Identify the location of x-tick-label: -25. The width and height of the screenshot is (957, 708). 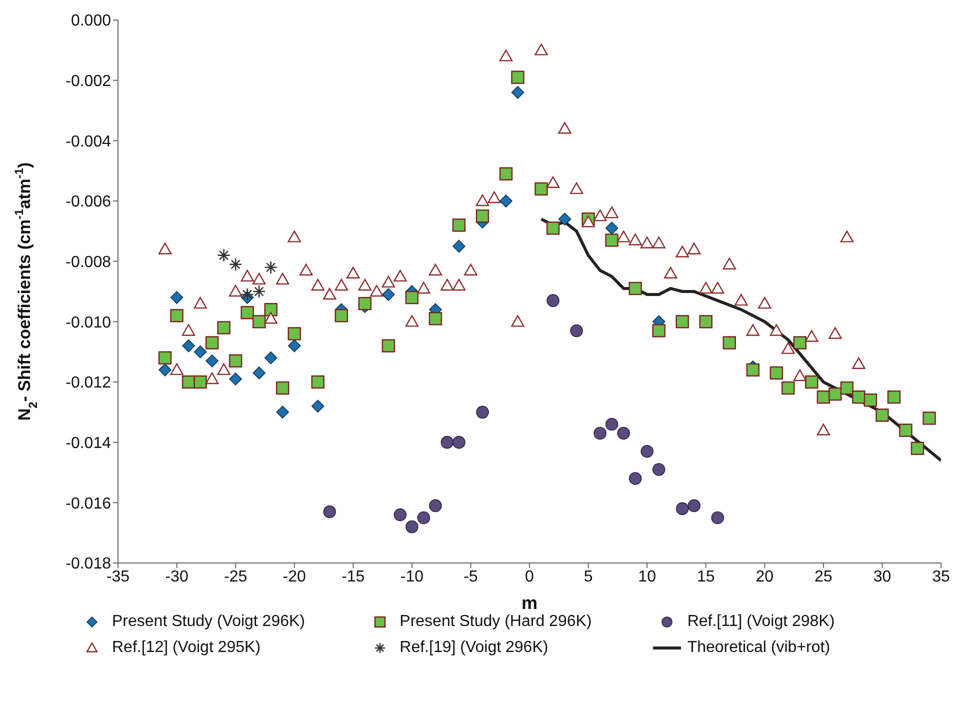
(236, 577).